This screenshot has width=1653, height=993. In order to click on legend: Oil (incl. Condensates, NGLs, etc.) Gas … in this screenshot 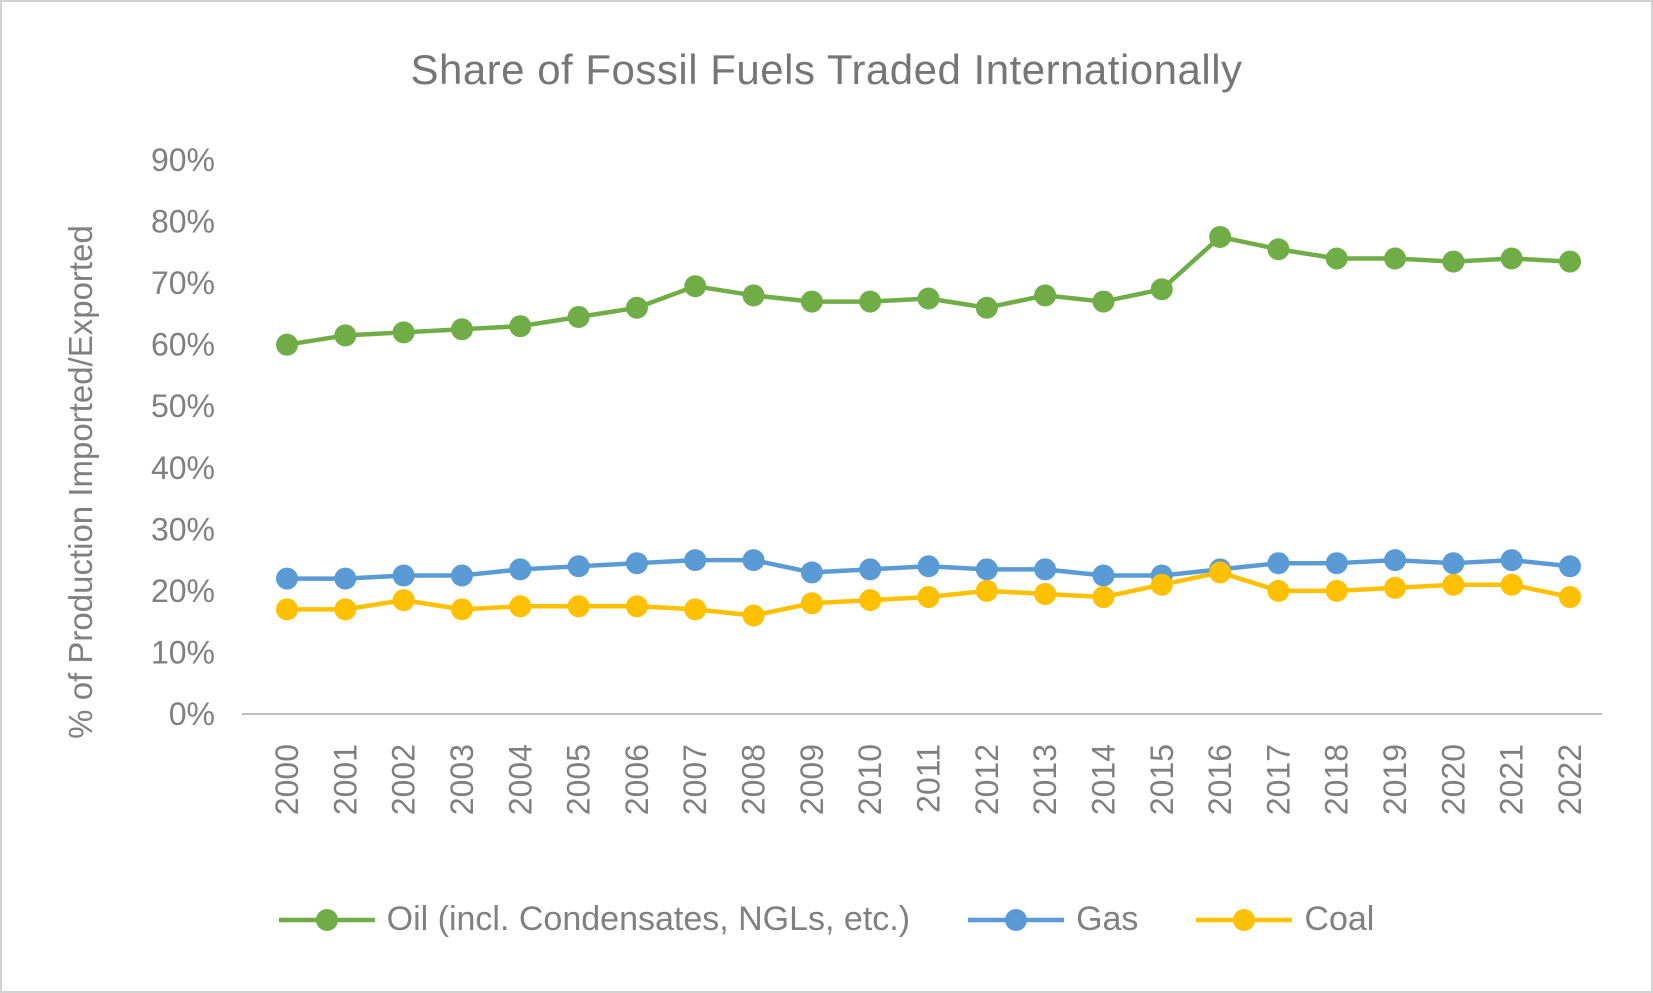, I will do `click(826, 919)`.